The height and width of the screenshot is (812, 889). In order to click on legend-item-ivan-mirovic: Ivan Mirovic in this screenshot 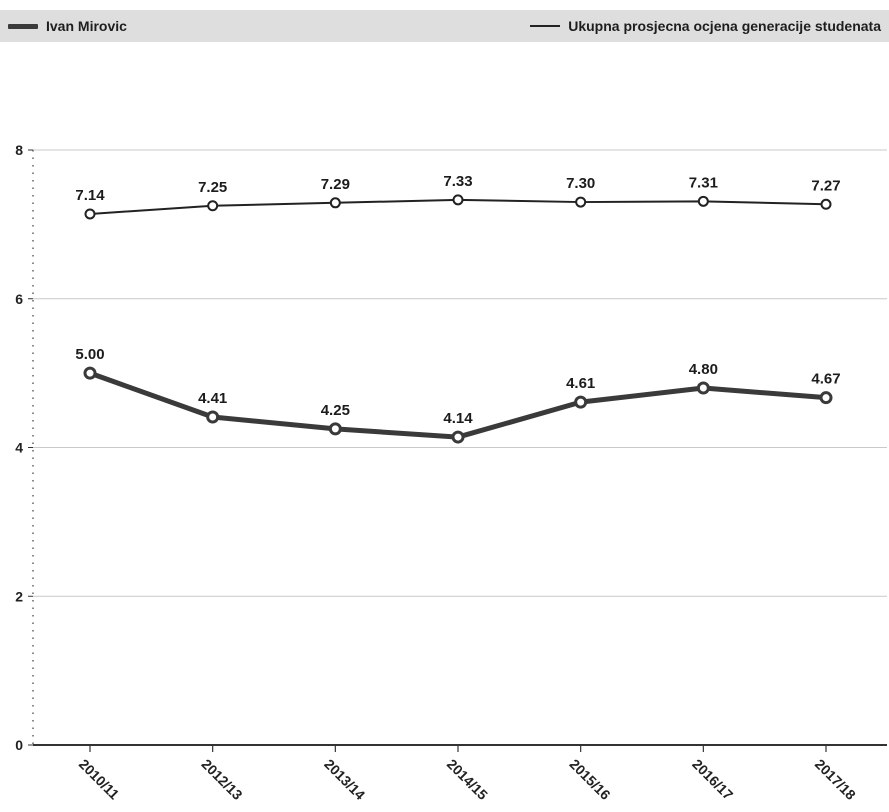, I will do `click(67, 26)`.